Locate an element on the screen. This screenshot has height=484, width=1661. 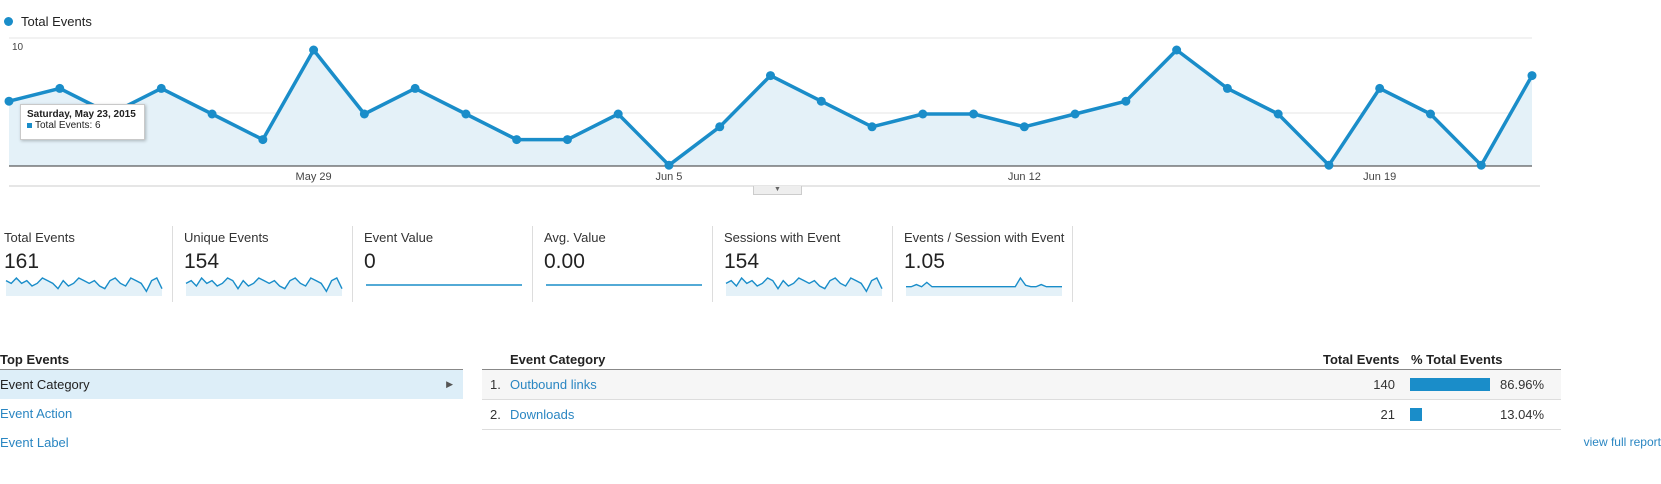
row-category-link: Outbound links is located at coordinates (553, 384).